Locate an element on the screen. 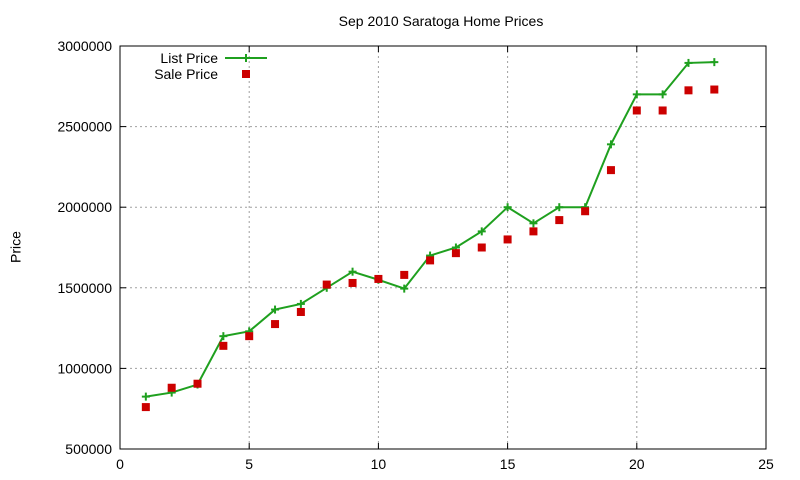 This screenshot has width=800, height=480. legend-plus-marker is located at coordinates (246, 58).